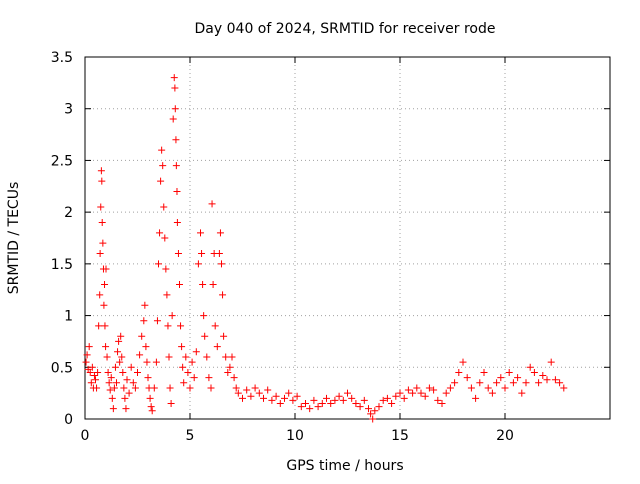  I want to click on y-tick-label: 1, so click(68, 317).